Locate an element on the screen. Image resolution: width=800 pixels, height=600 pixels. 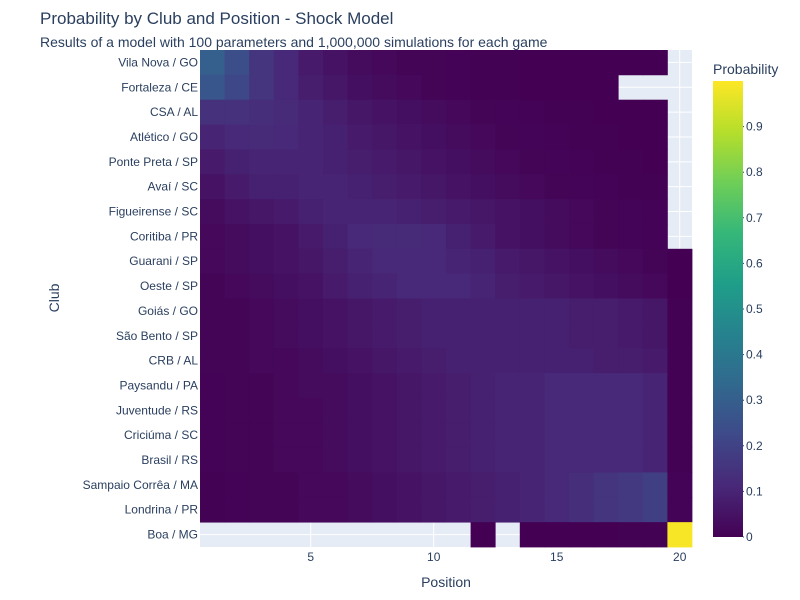
colorbar-tick-label: 0.9 is located at coordinates (754, 127).